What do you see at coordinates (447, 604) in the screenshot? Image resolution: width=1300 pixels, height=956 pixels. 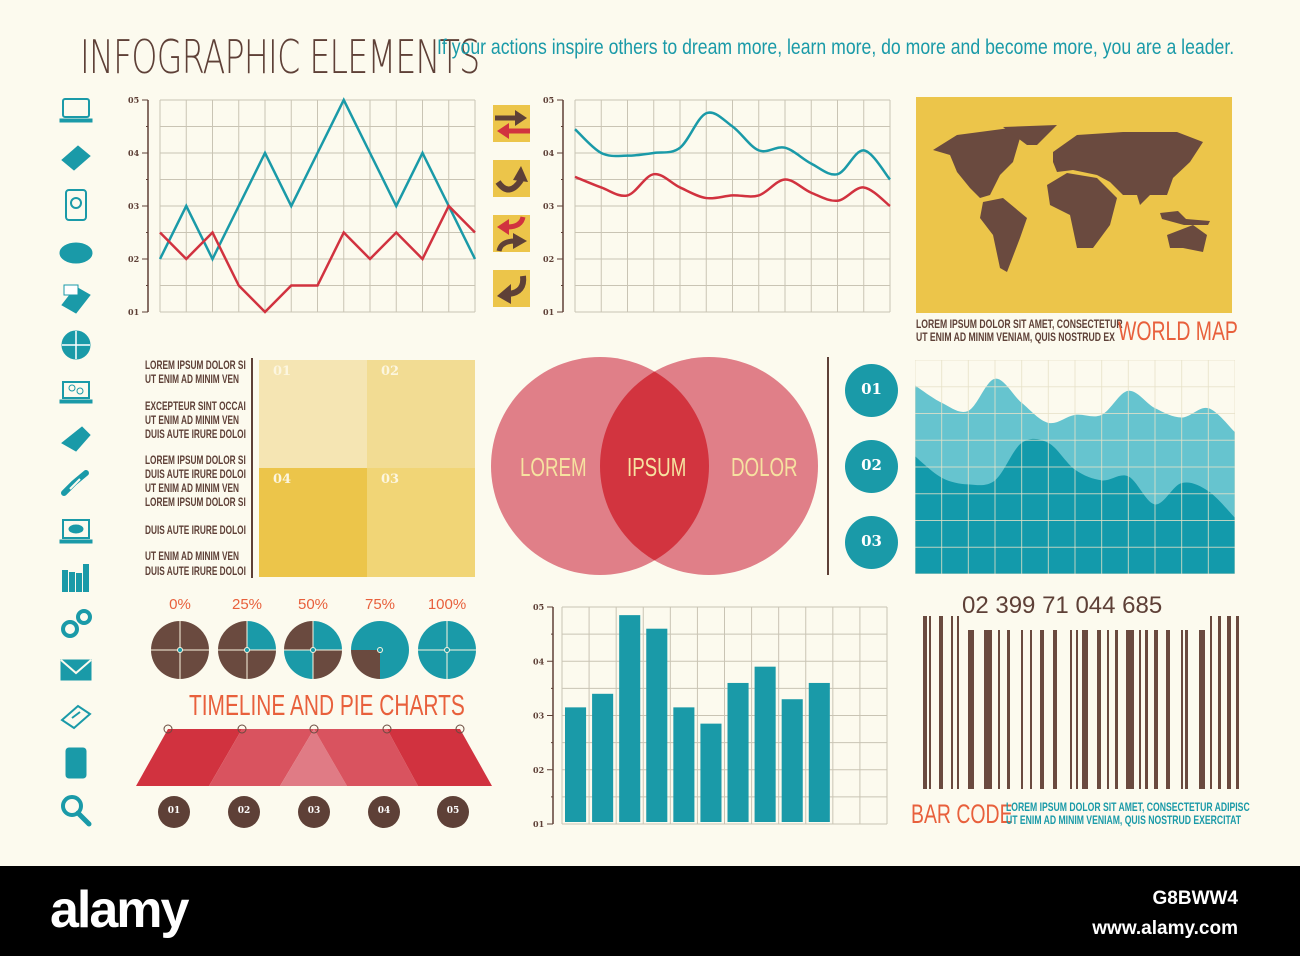 I see `pie-percent-label: 100%` at bounding box center [447, 604].